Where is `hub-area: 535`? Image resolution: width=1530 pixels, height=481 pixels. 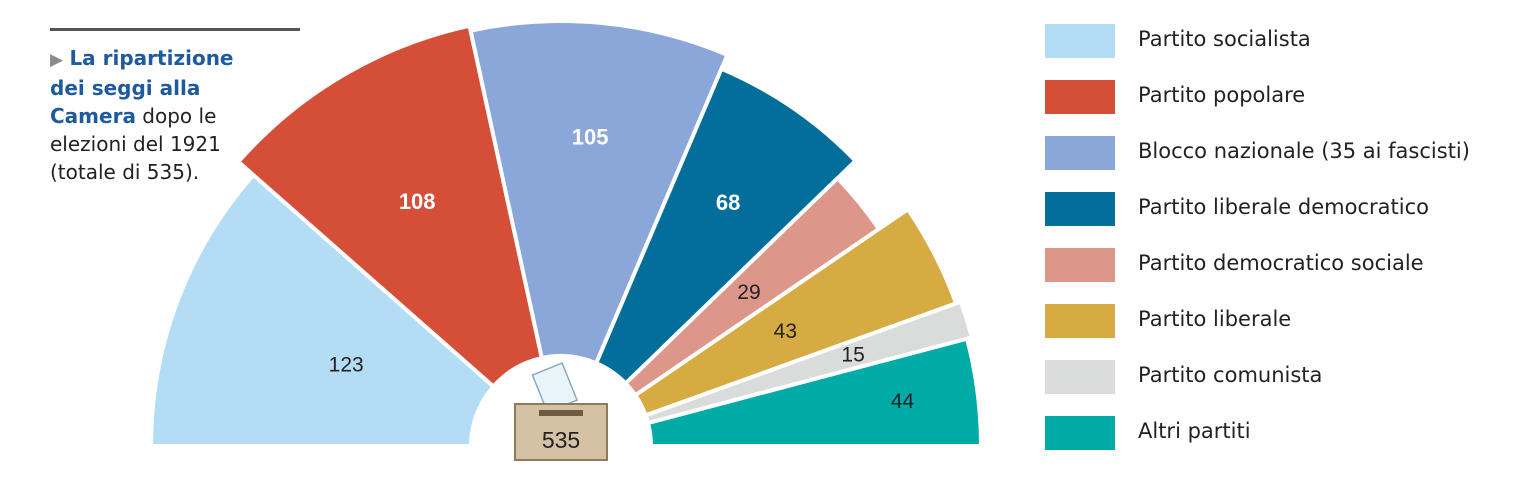
hub-area: 535 is located at coordinates (561, 411).